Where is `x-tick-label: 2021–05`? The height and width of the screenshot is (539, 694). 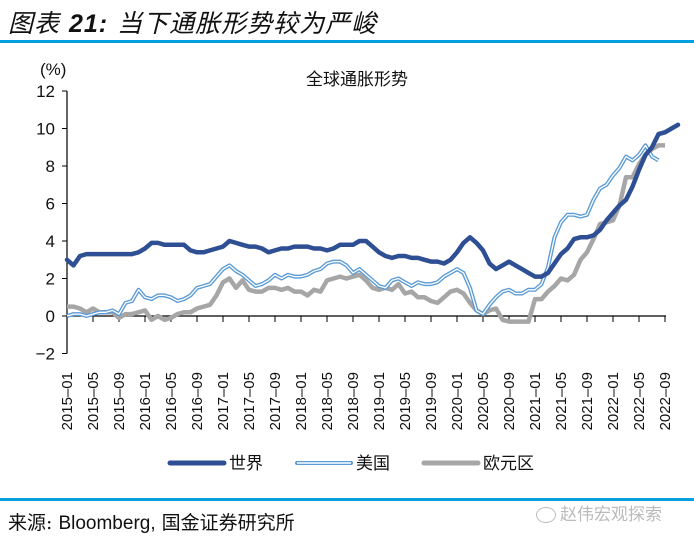
x-tick-label: 2021–05 is located at coordinates (561, 401).